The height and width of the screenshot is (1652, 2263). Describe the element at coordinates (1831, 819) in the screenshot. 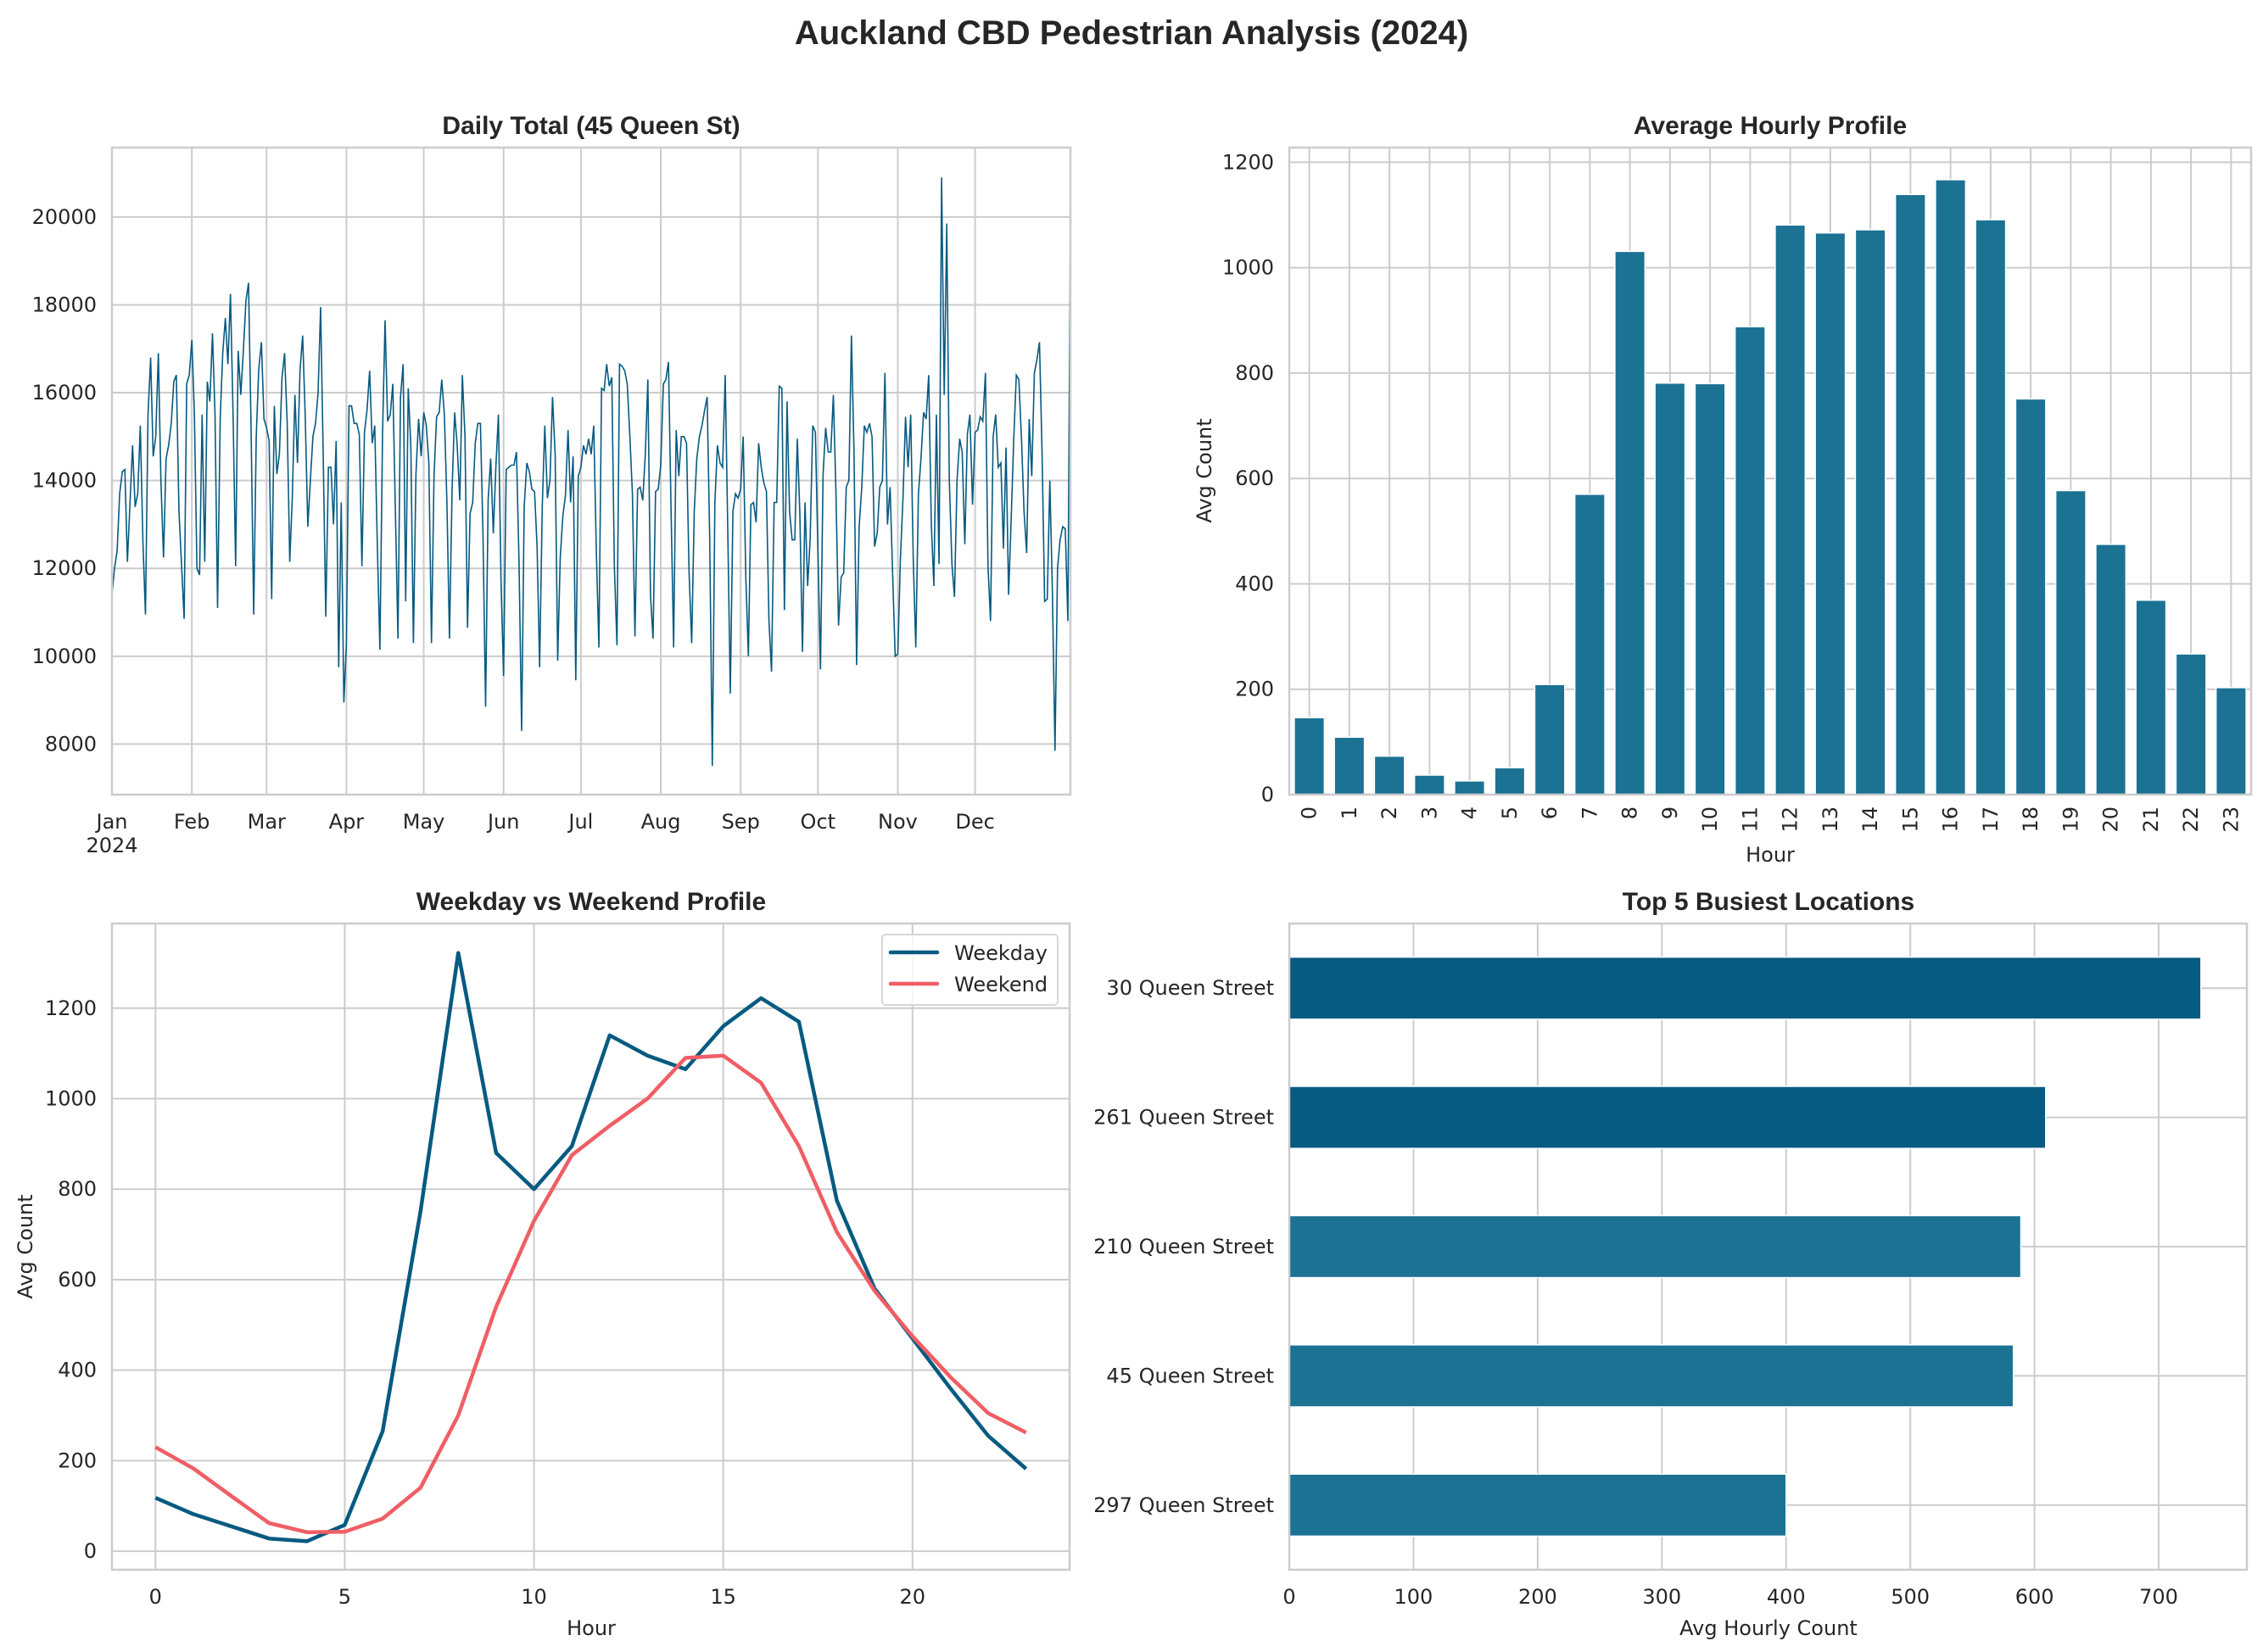

I see `hourly-x-tick-label: 13` at that location.